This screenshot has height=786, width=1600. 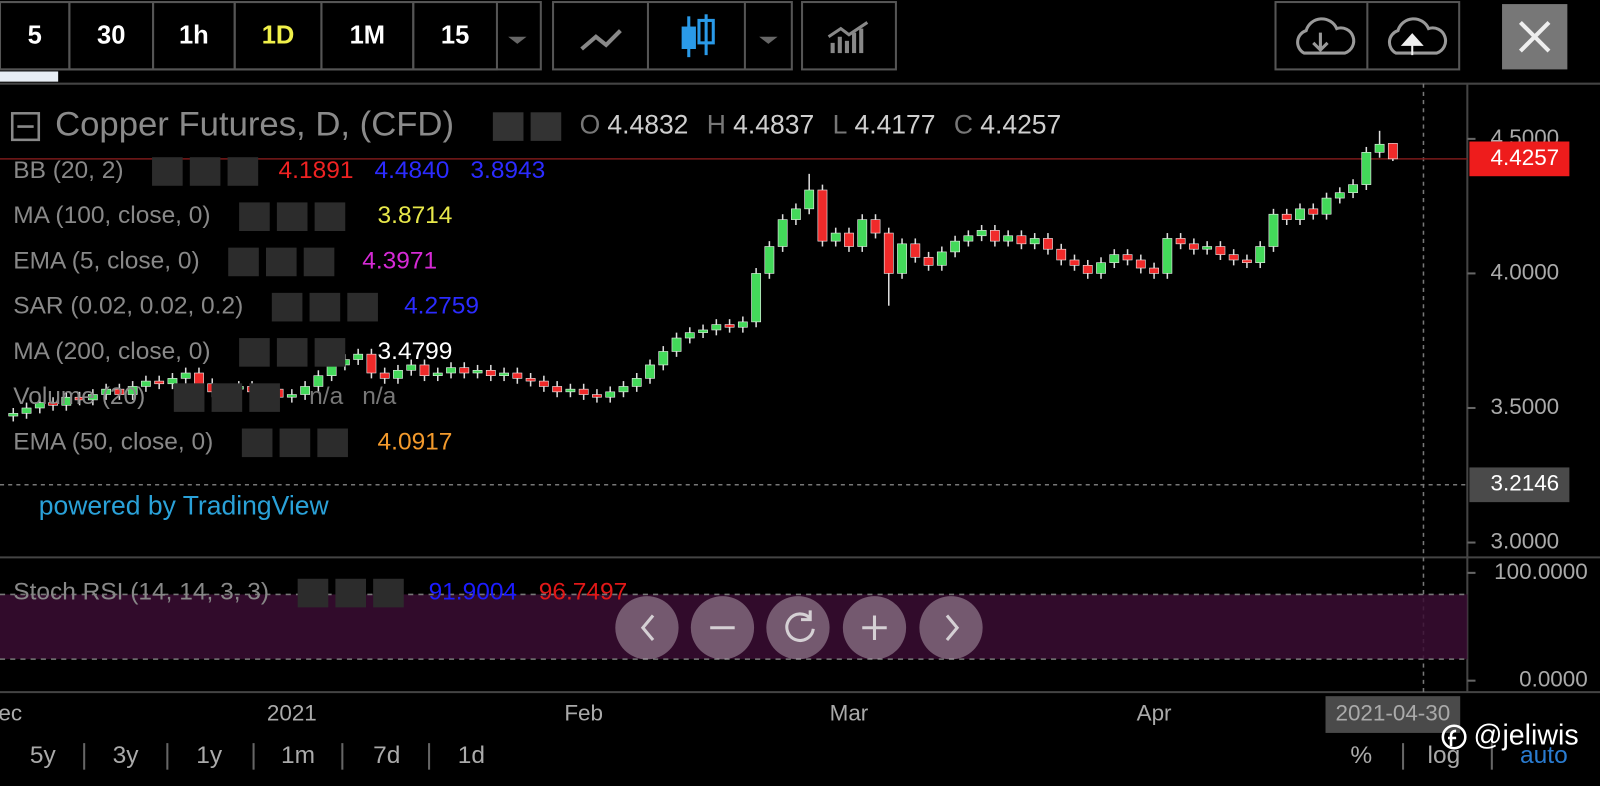 What do you see at coordinates (1417, 36) in the screenshot?
I see `cloud-upload-icon` at bounding box center [1417, 36].